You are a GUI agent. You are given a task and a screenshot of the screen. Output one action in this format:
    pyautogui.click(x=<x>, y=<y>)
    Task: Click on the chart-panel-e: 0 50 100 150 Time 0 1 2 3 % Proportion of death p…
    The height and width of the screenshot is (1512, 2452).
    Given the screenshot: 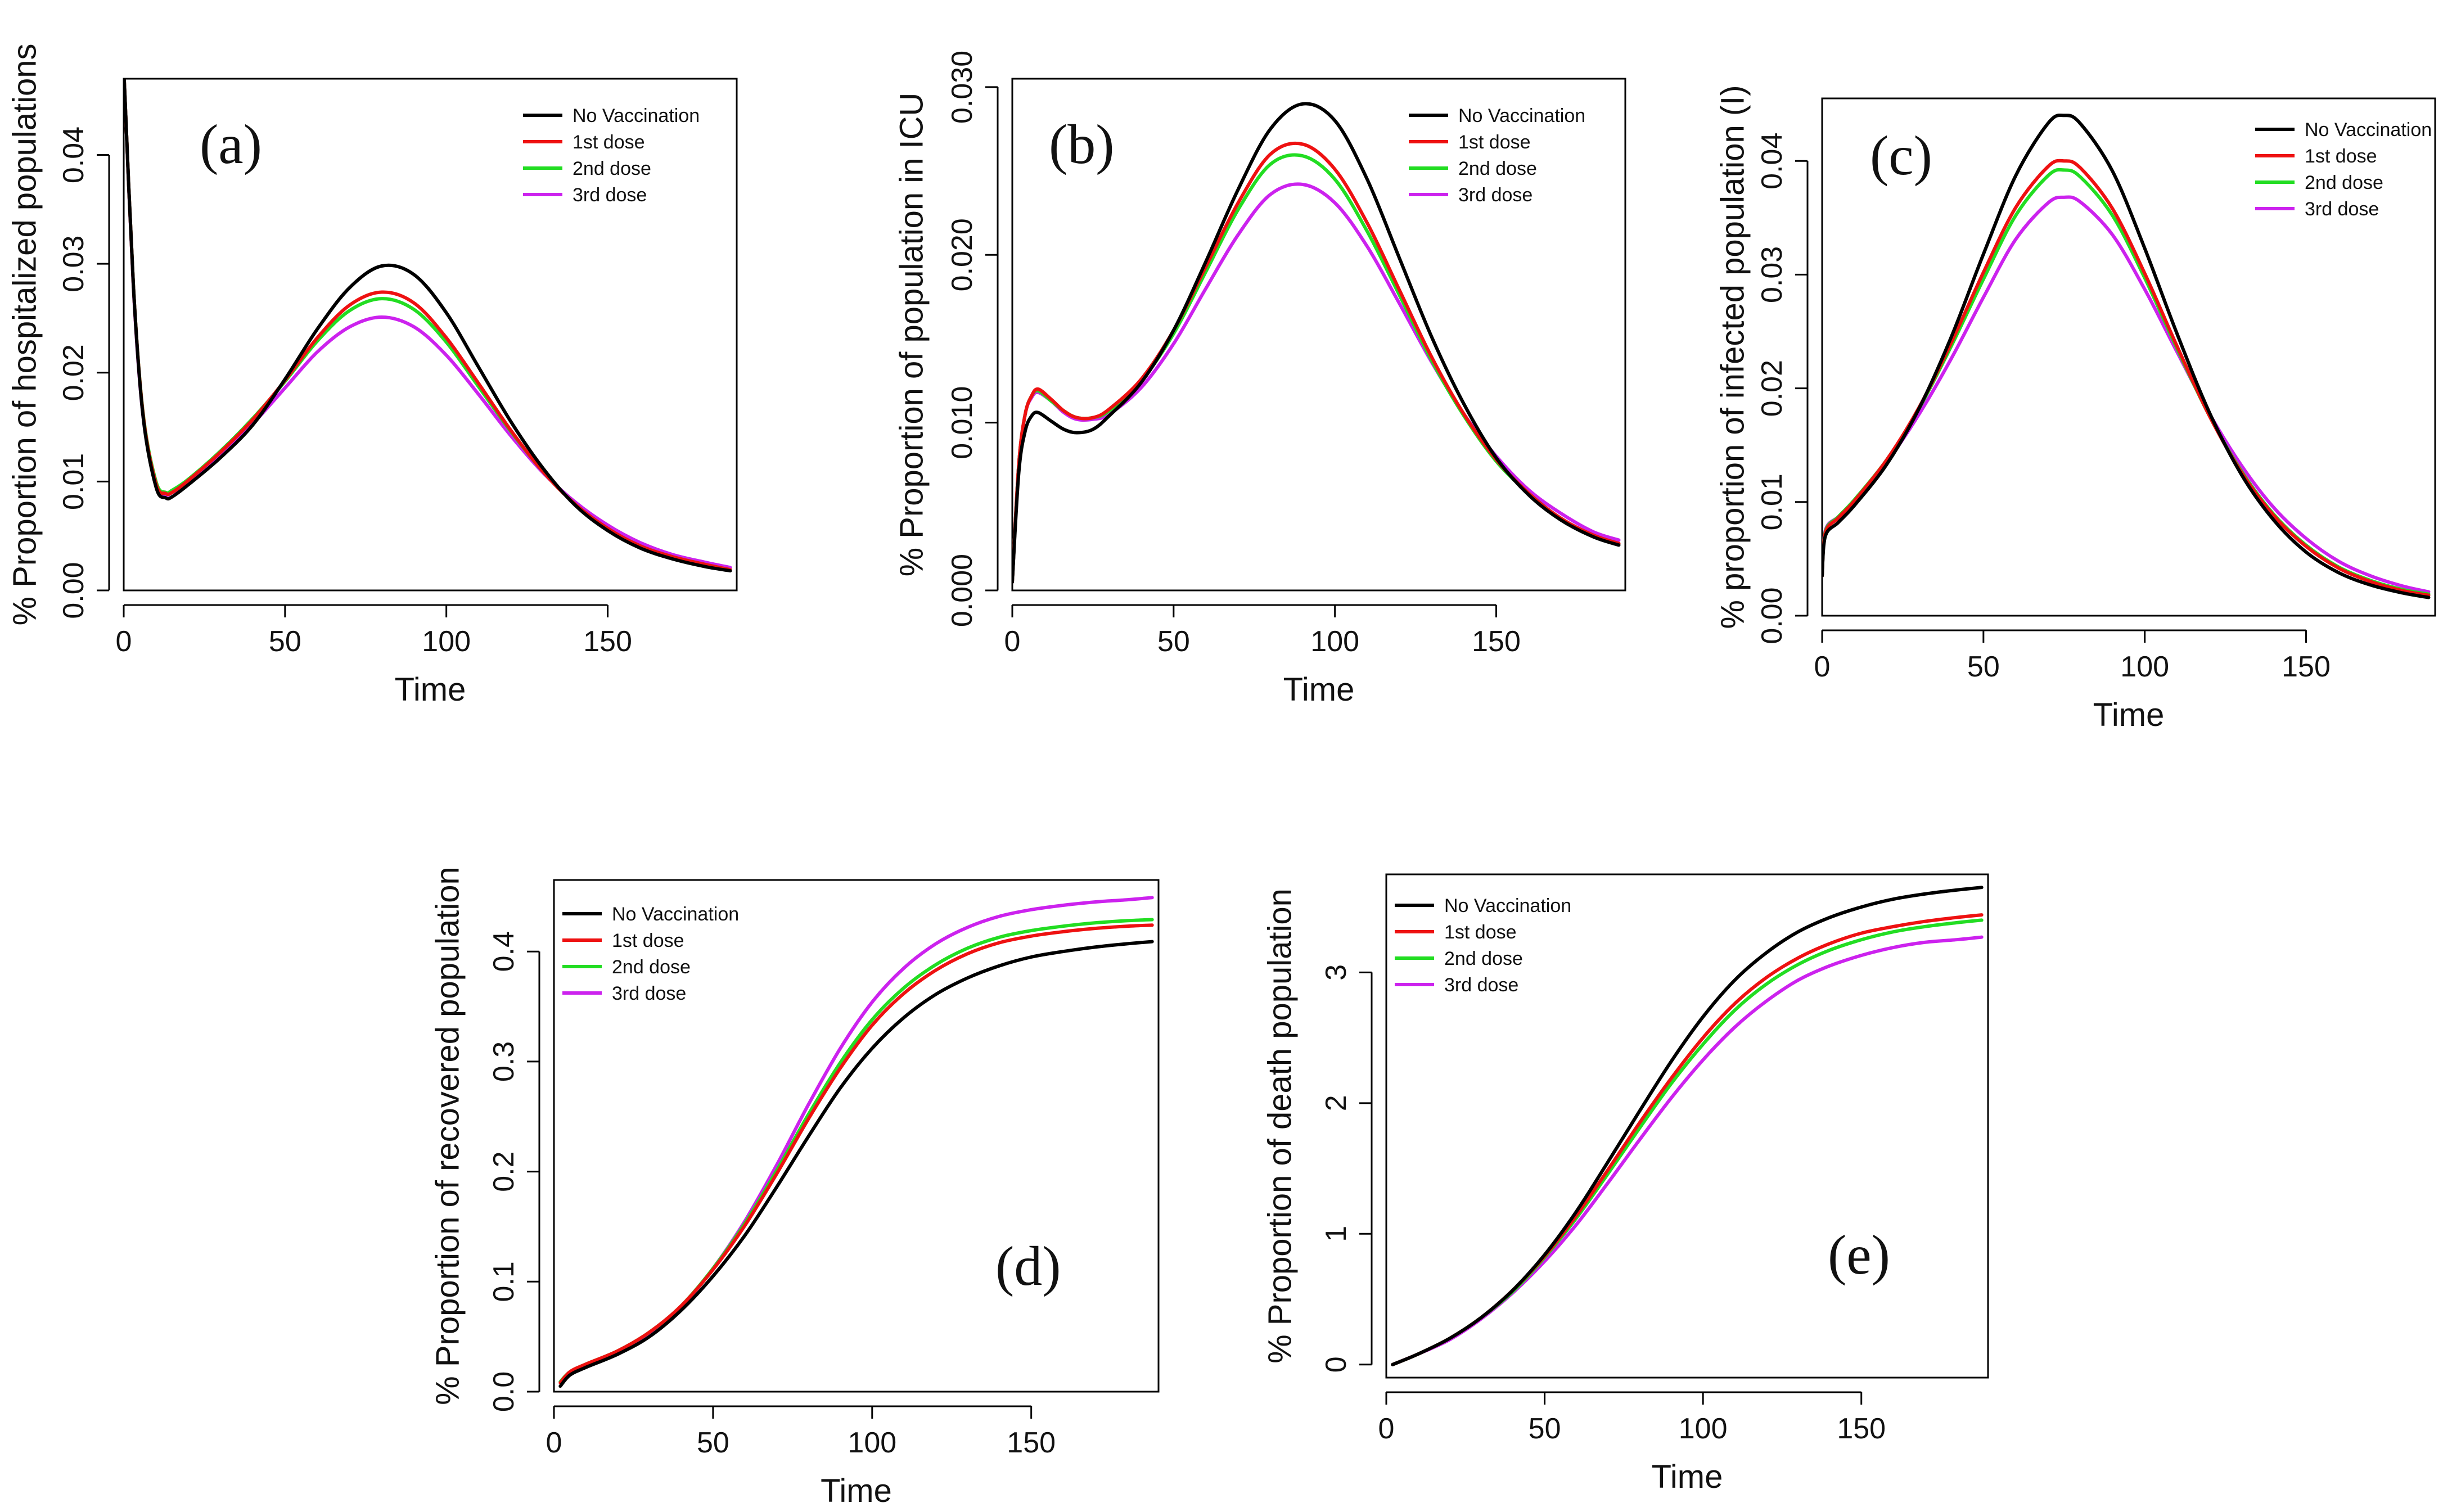 What is the action you would take?
    pyautogui.click(x=1625, y=1184)
    